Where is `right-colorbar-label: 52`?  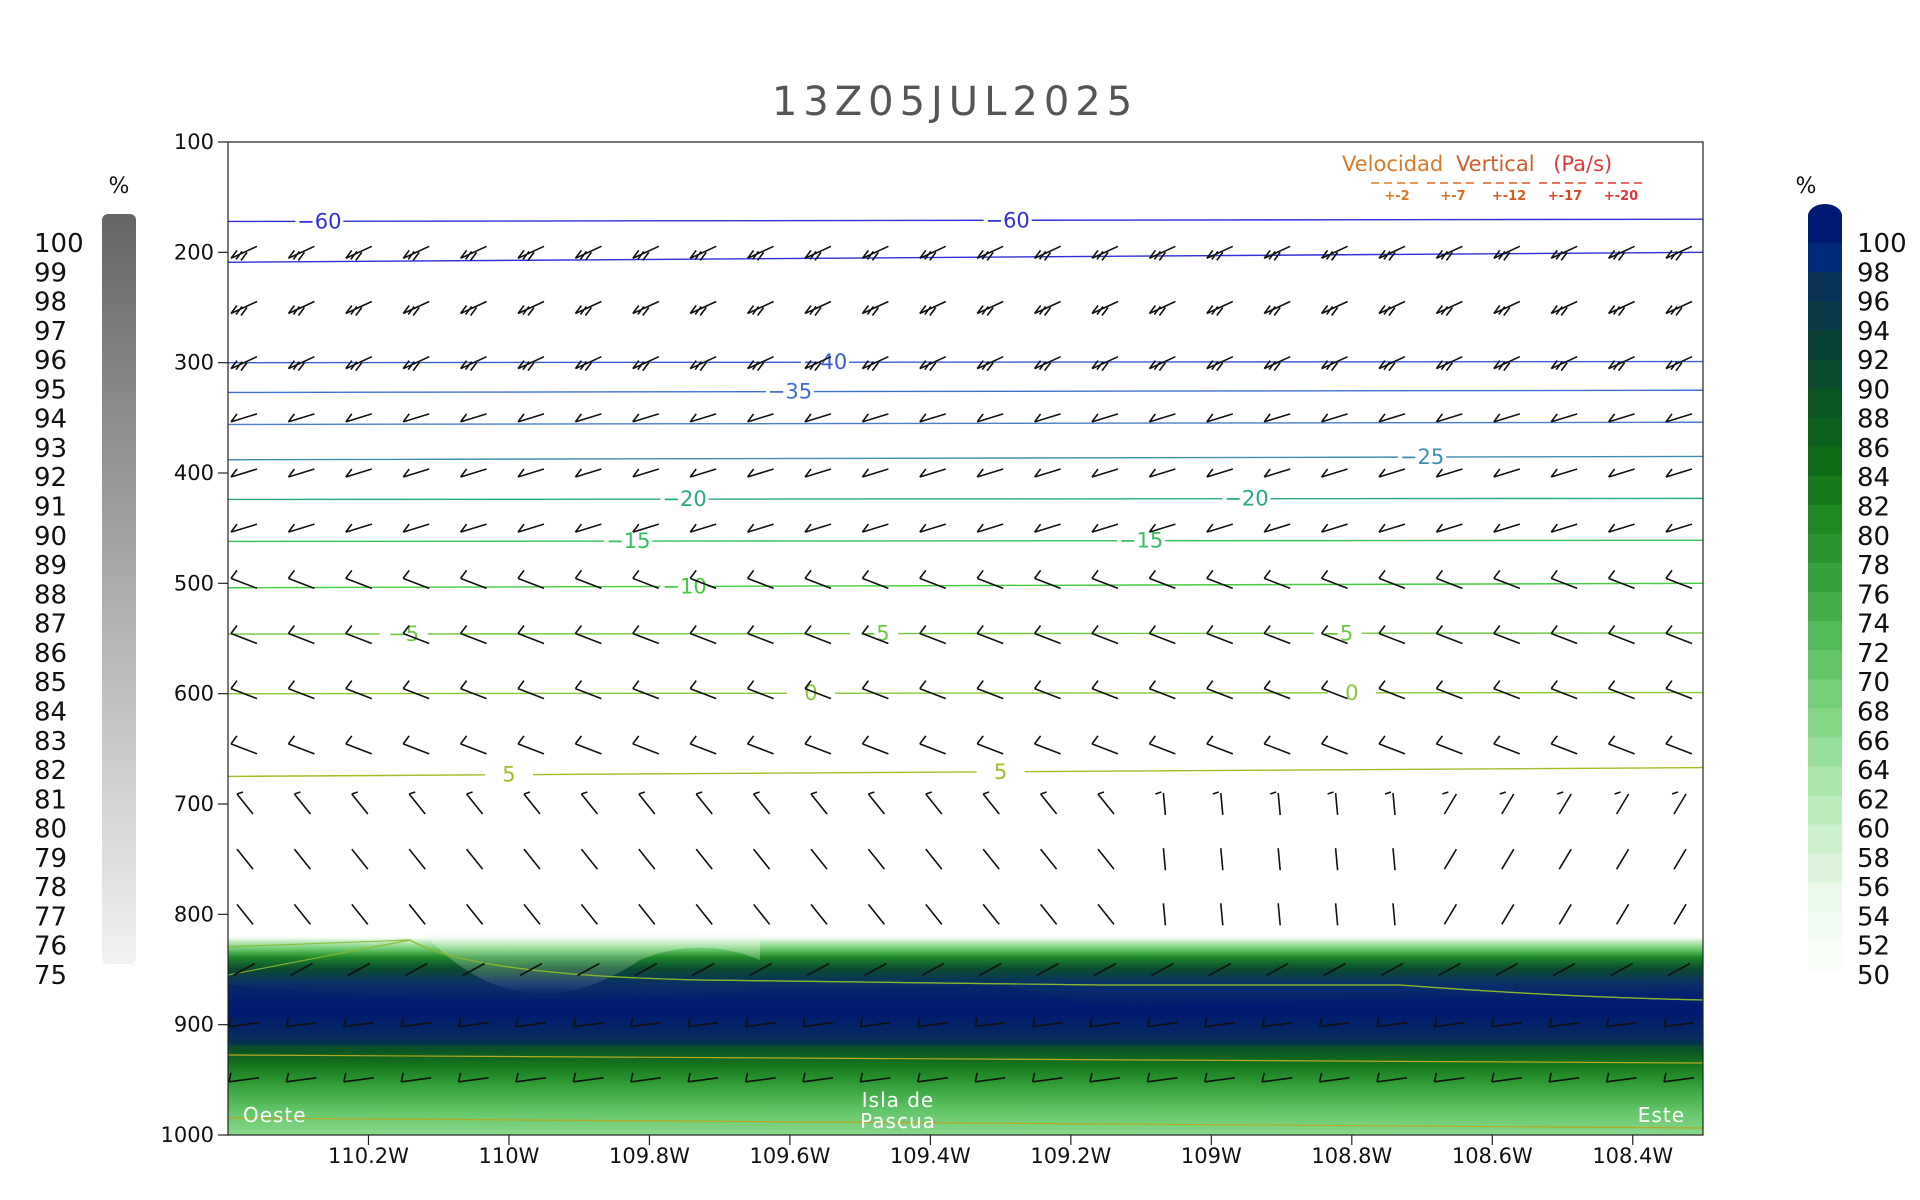 right-colorbar-label: 52 is located at coordinates (1873, 947).